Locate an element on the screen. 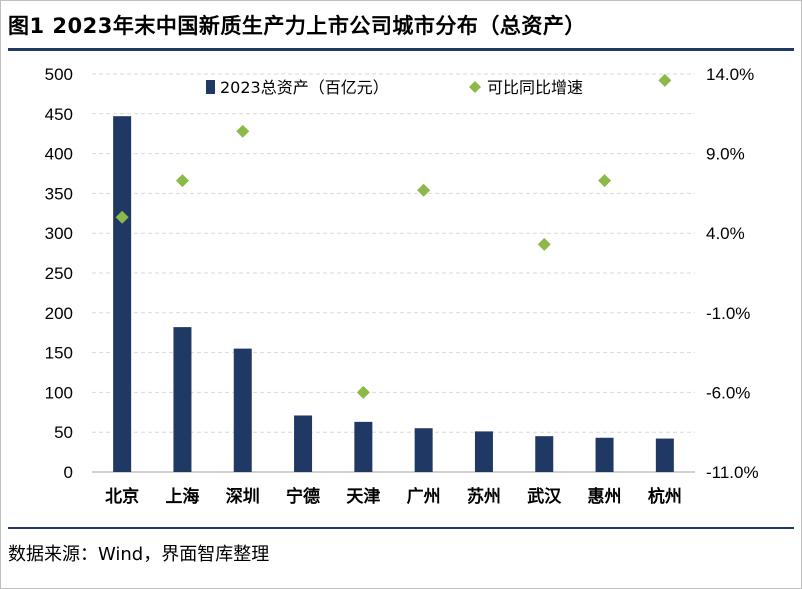 This screenshot has width=802, height=589. left-tick-label: 500 is located at coordinates (59, 74).